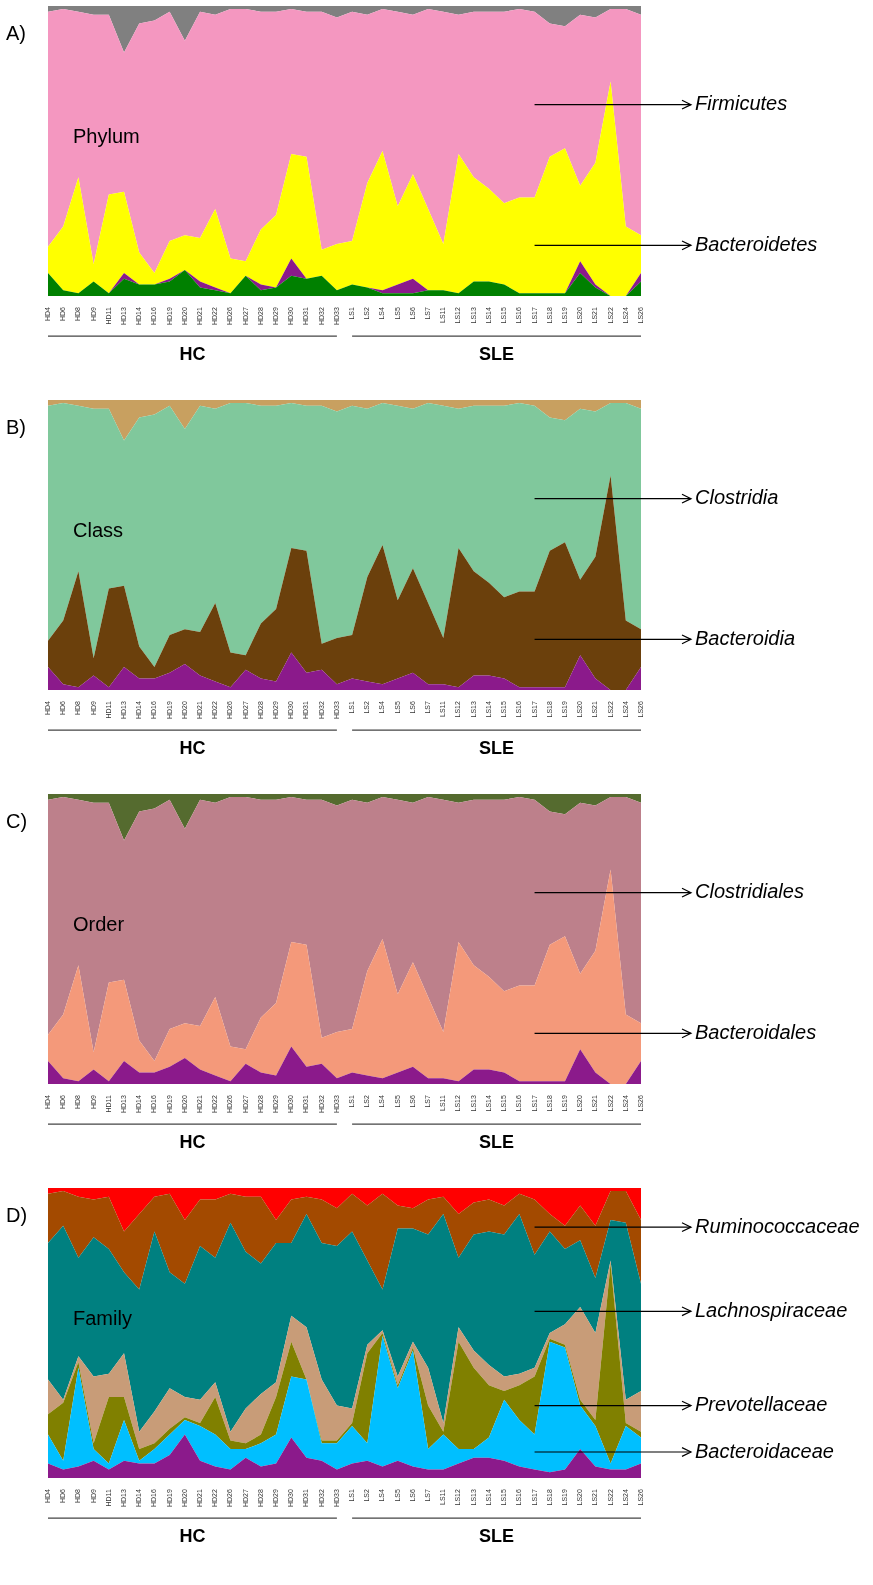 The height and width of the screenshot is (1585, 873). What do you see at coordinates (771, 1309) in the screenshot?
I see `text: Lachnospiraceae` at bounding box center [771, 1309].